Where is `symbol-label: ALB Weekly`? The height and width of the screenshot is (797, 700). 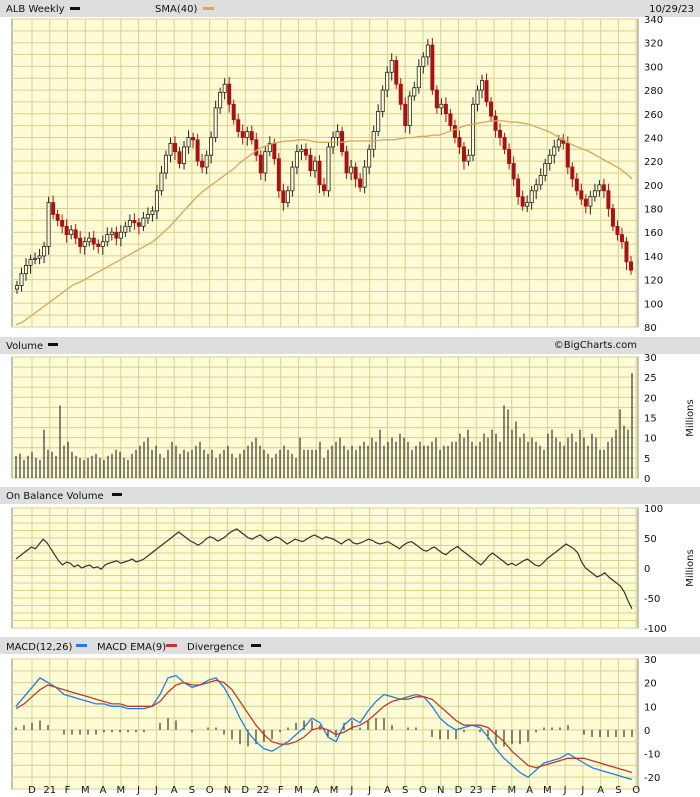
symbol-label: ALB Weekly is located at coordinates (35, 9).